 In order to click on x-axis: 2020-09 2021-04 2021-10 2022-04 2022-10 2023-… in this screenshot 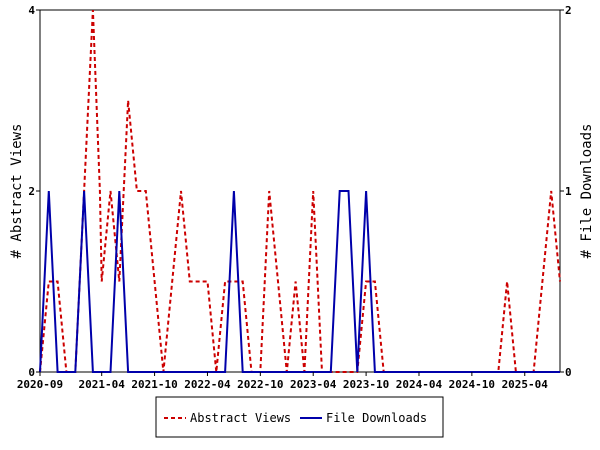, I will do `click(282, 381)`.